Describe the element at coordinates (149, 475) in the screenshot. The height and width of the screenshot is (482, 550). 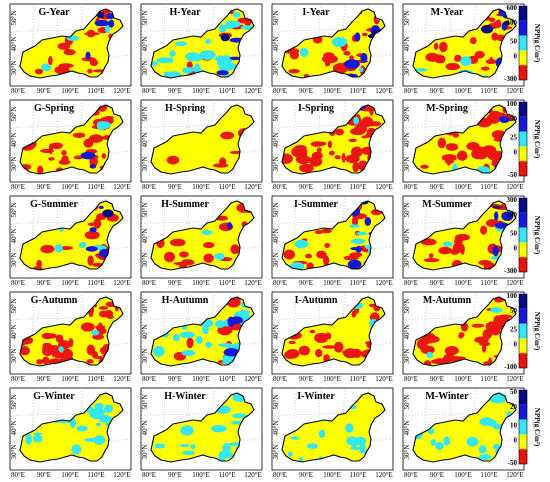
I see `longitude-label: 80°E` at that location.